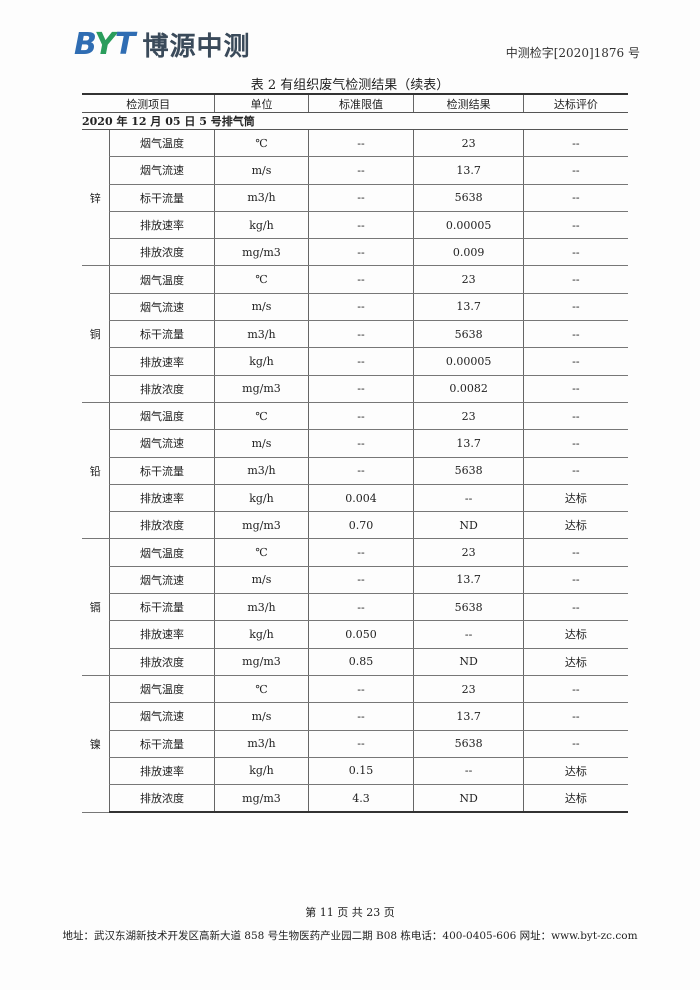 The image size is (700, 990). What do you see at coordinates (96, 471) in the screenshot?
I see `pollutant-name: 铅` at bounding box center [96, 471].